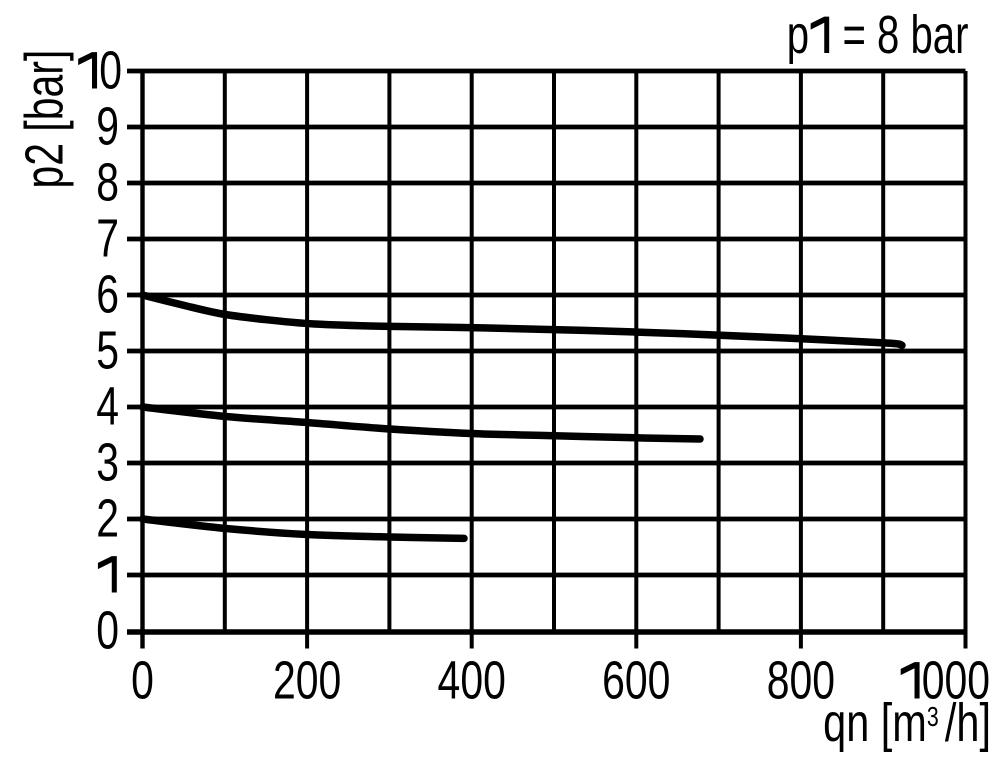 The image size is (1000, 764). What do you see at coordinates (107, 351) in the screenshot?
I see `svg-text: 5` at bounding box center [107, 351].